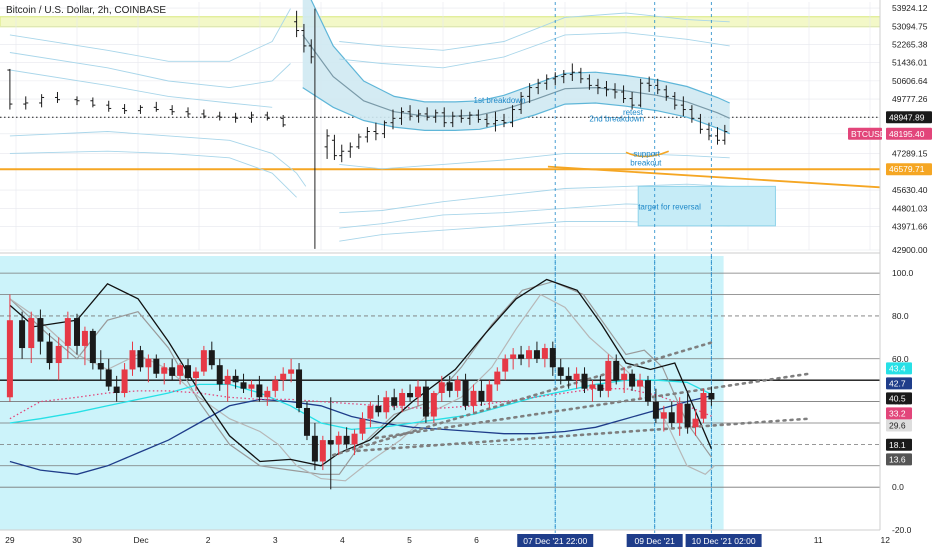  What do you see at coordinates (715, 177) in the screenshot?
I see `orange-trend-line` at bounding box center [715, 177].